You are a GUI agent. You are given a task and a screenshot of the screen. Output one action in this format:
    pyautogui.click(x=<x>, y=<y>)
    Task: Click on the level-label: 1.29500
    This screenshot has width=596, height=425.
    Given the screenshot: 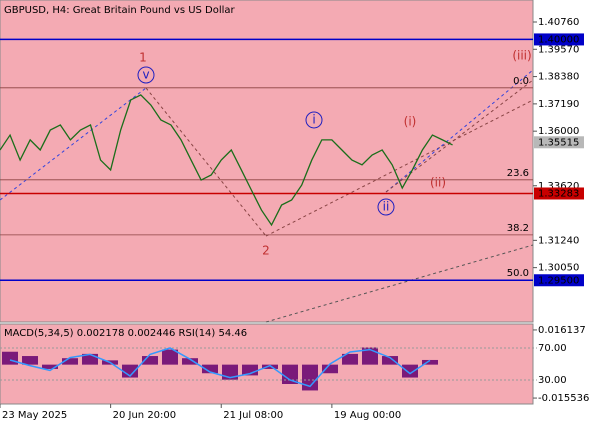 What is the action you would take?
    pyautogui.click(x=558, y=280)
    